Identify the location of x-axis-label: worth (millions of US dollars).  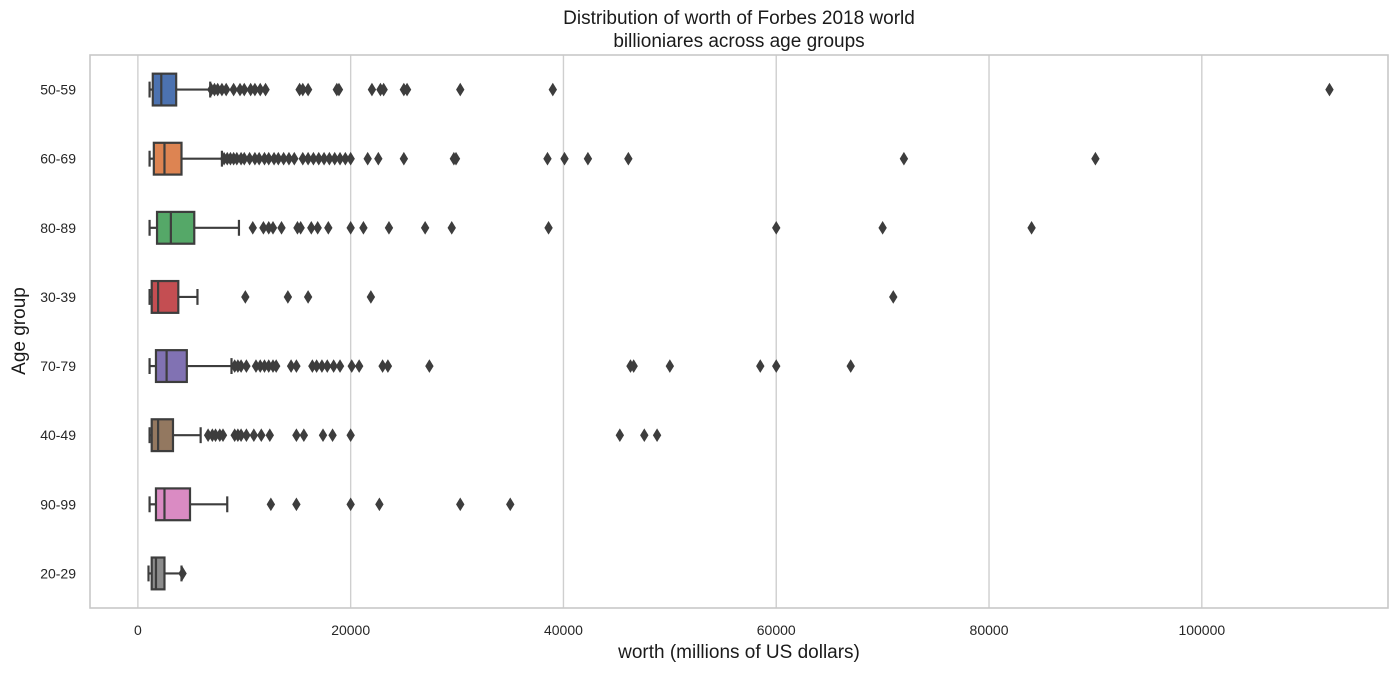
(738, 652).